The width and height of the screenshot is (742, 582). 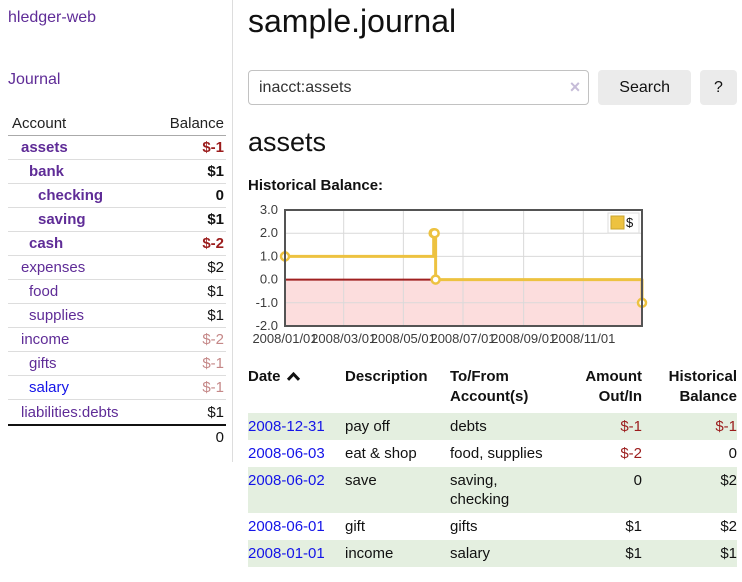 What do you see at coordinates (44, 147) in the screenshot?
I see `account-link-assets: assets` at bounding box center [44, 147].